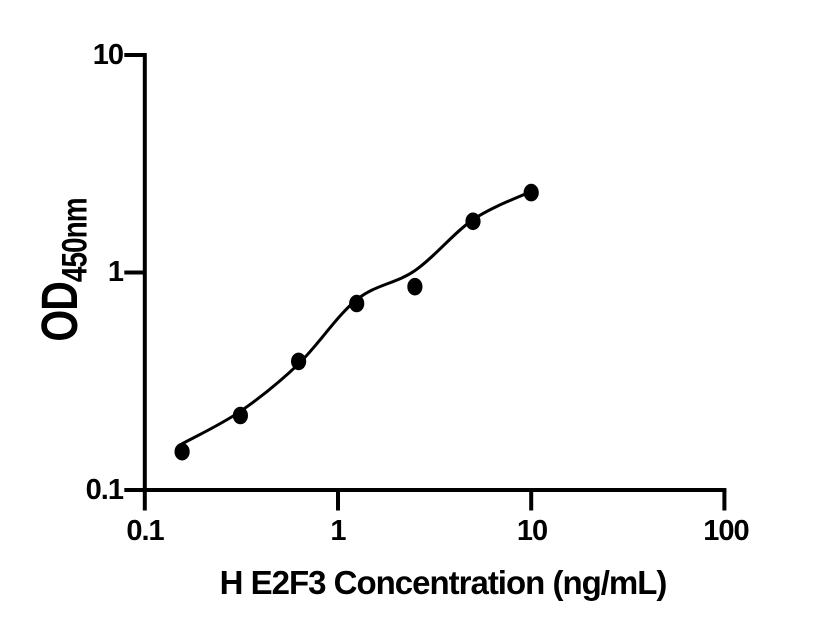  What do you see at coordinates (145, 531) in the screenshot?
I see `x-tick-label-0p1: 0.1` at bounding box center [145, 531].